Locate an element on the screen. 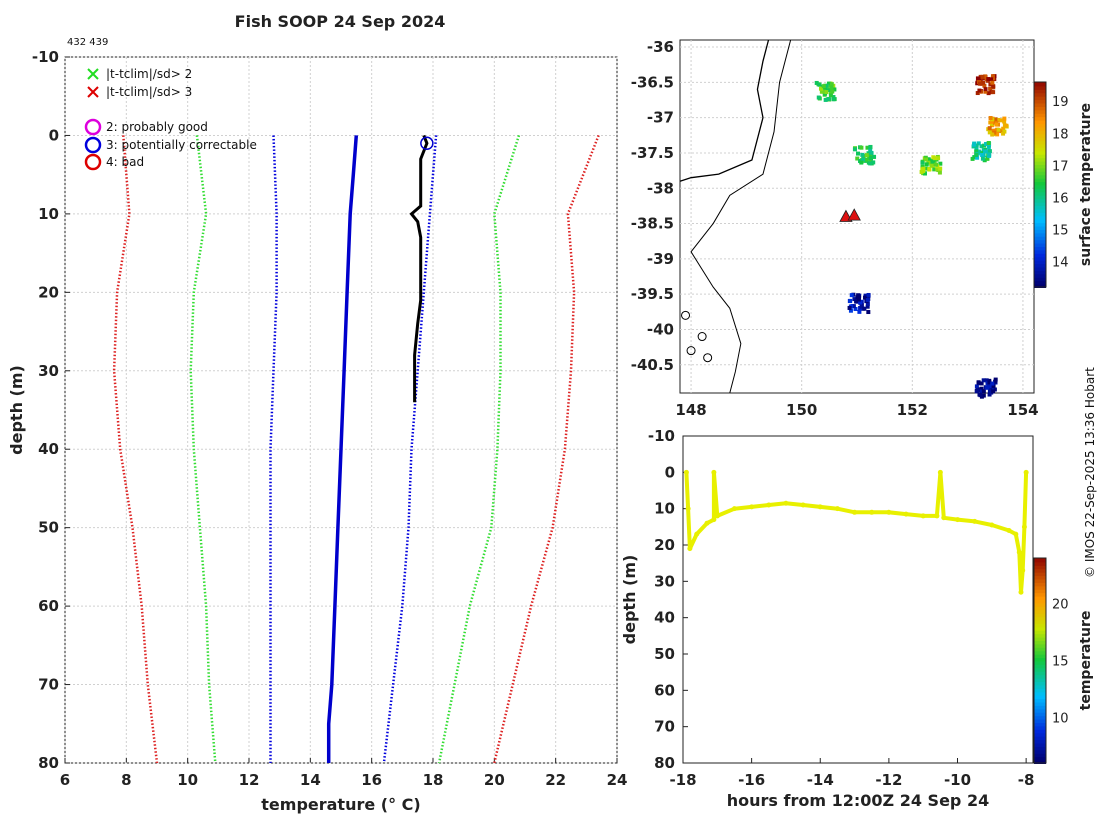  map-tick-label-y: -37.5 is located at coordinates (652, 153).